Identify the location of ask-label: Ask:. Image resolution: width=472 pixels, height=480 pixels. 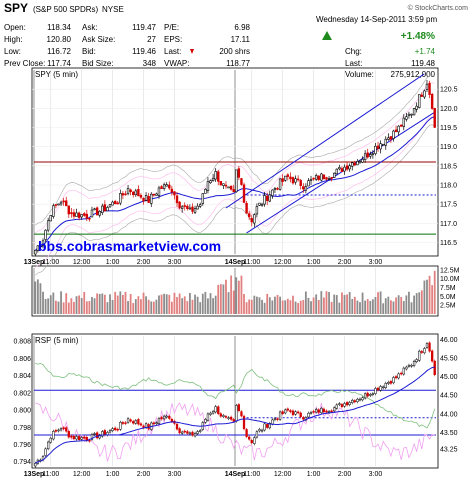
(90, 27).